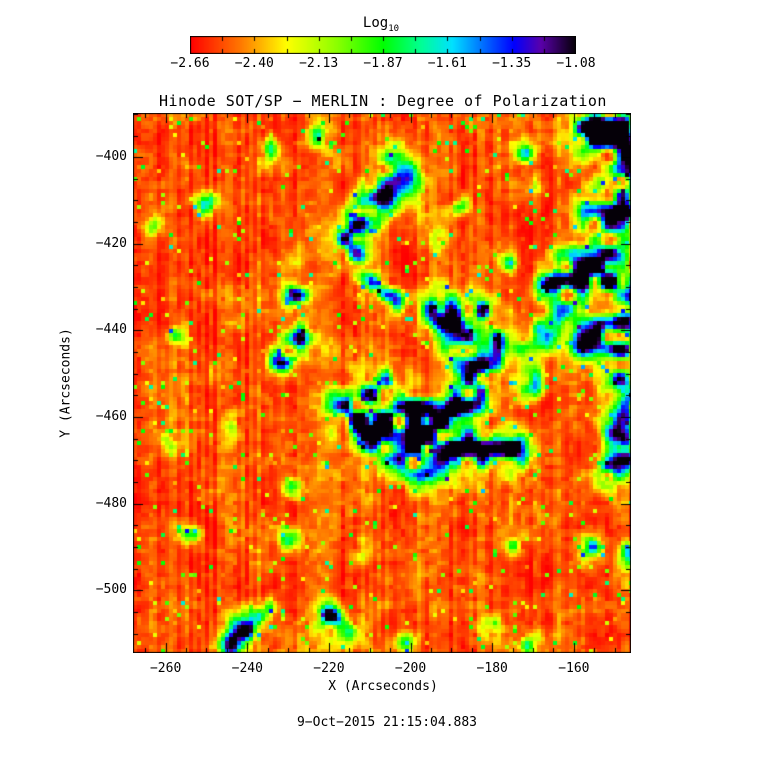 The width and height of the screenshot is (762, 768). Describe the element at coordinates (574, 668) in the screenshot. I see `x-tick-label: −160` at that location.